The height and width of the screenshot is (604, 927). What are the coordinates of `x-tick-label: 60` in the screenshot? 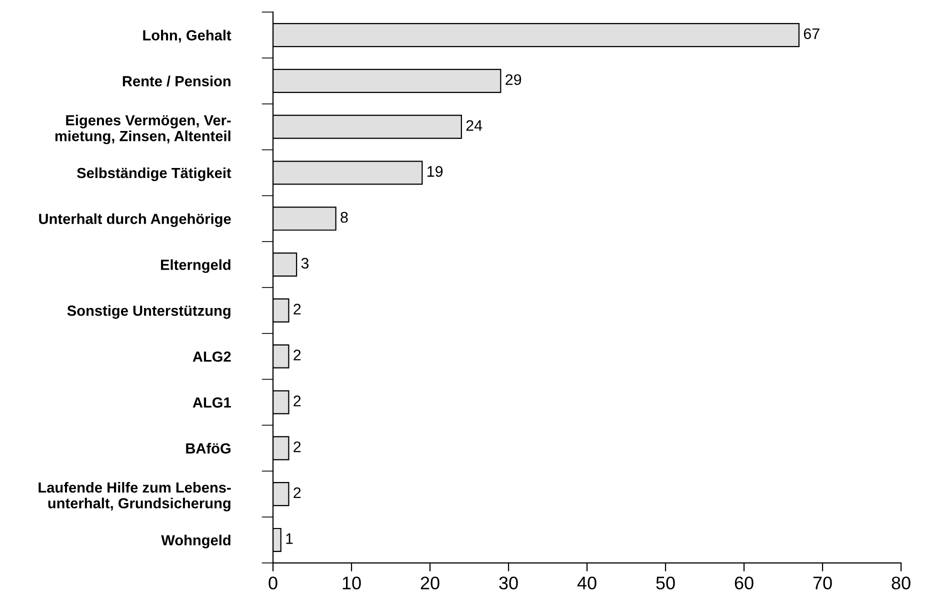 It's located at (744, 583).